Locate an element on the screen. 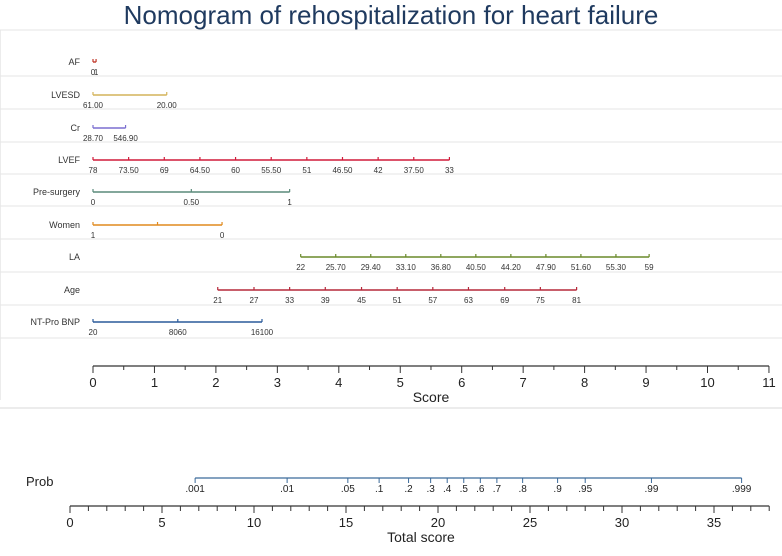 This screenshot has width=782, height=556. score-axis-tick-label: 3 is located at coordinates (277, 382).